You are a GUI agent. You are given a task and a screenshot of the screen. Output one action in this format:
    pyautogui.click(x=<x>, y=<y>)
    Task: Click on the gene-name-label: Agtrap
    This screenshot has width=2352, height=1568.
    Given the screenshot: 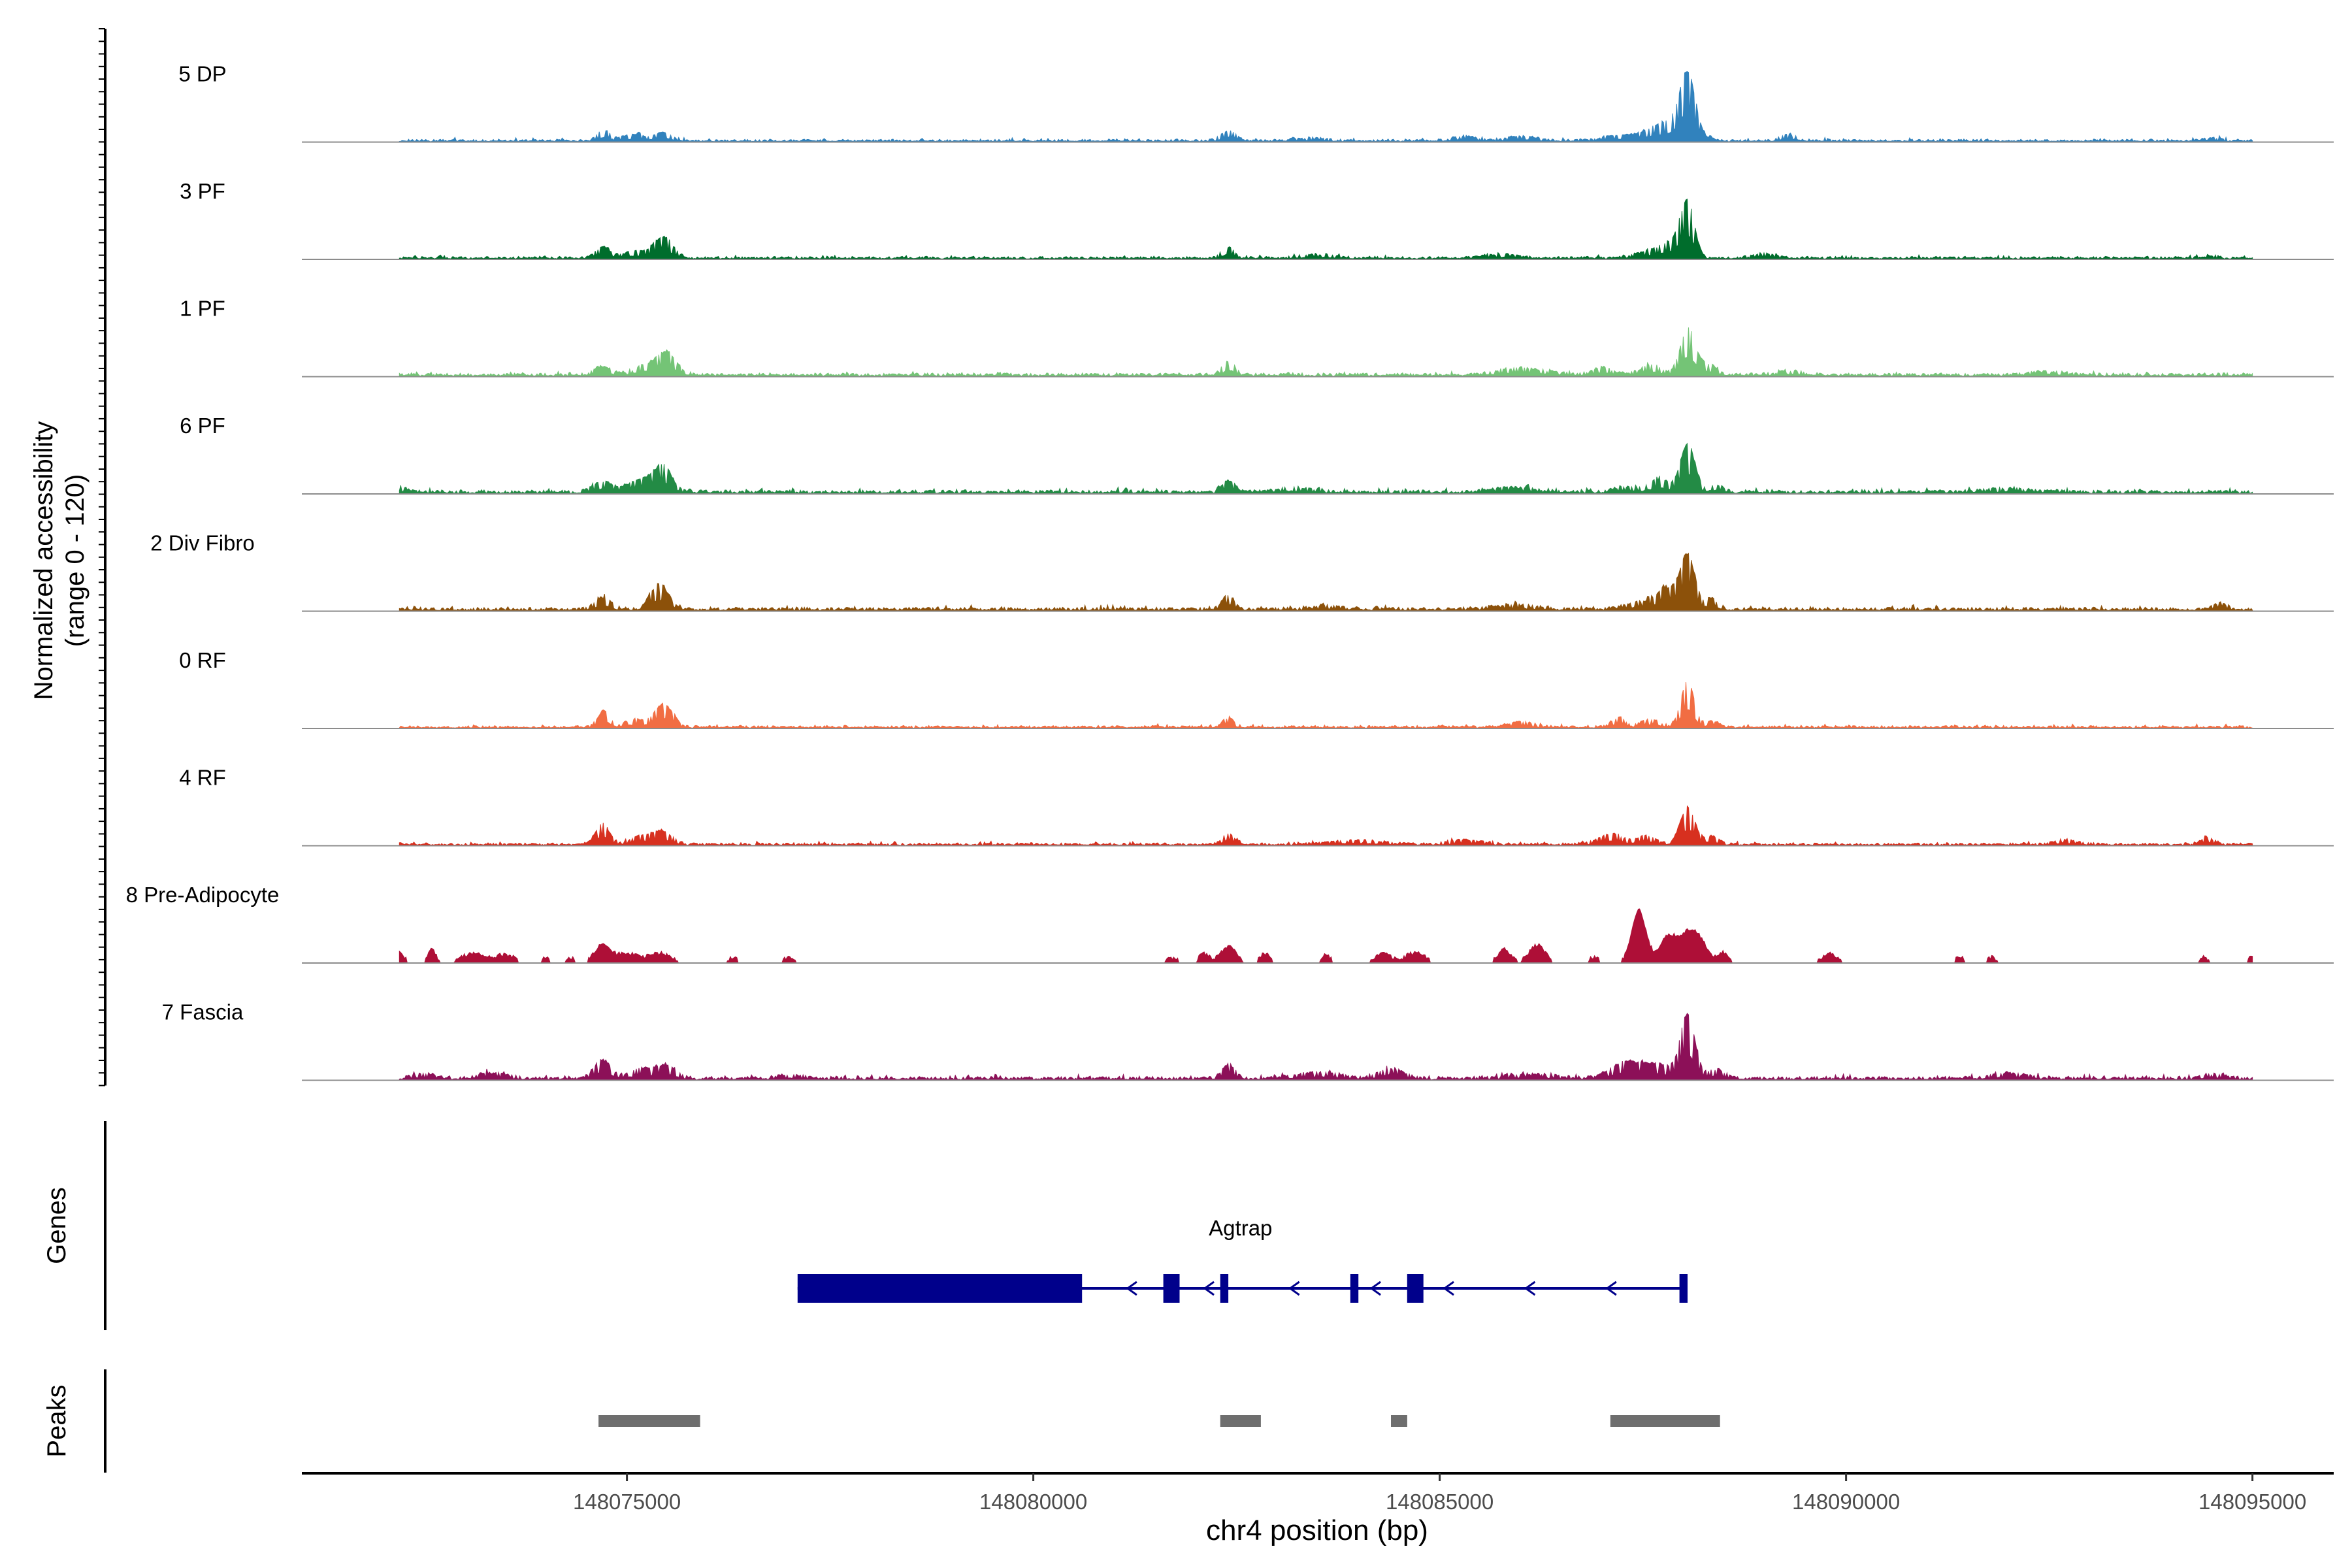 What is the action you would take?
    pyautogui.click(x=1240, y=1228)
    